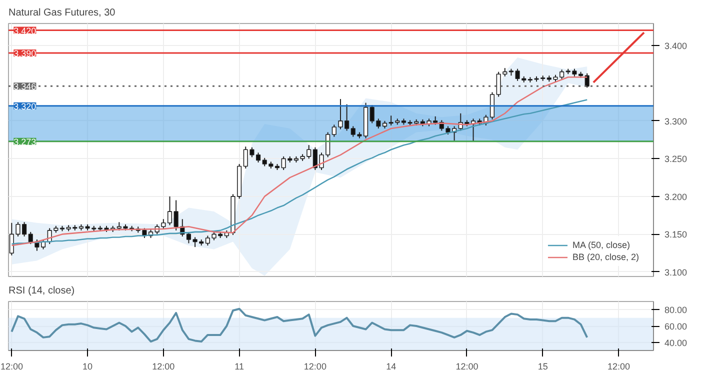  I want to click on x-tick-label: 10, so click(87, 367).